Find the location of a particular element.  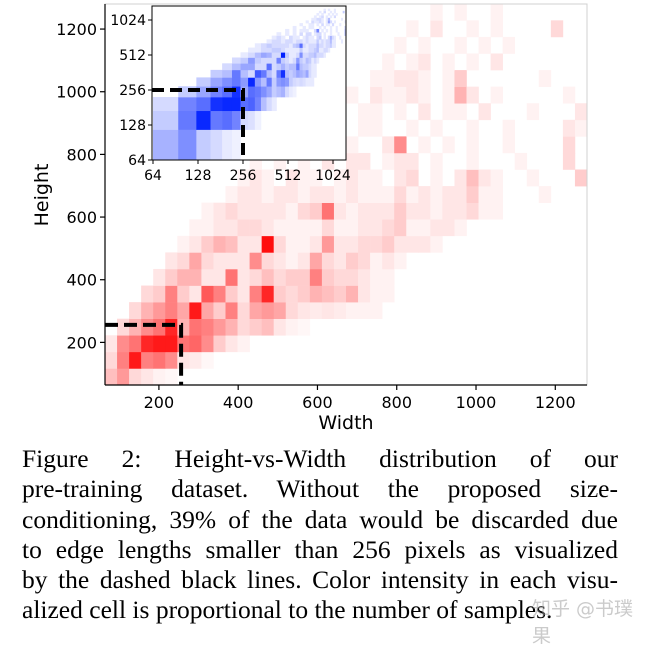

y-tick-label: 200 is located at coordinates (81, 342).